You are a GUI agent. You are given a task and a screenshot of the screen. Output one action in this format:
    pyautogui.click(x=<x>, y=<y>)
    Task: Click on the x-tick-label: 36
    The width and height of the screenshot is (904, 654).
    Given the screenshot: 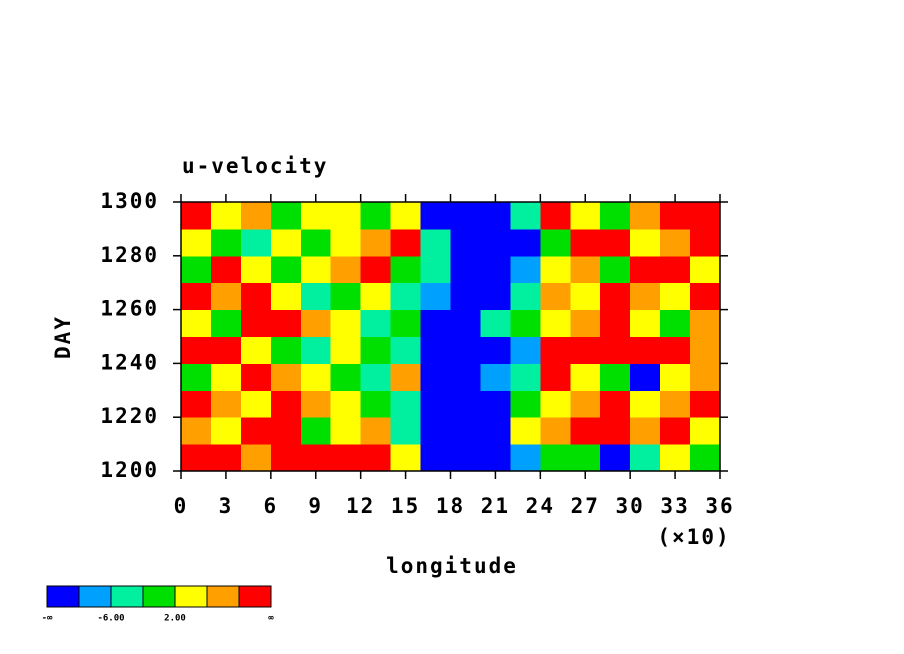 What is the action you would take?
    pyautogui.click(x=719, y=506)
    